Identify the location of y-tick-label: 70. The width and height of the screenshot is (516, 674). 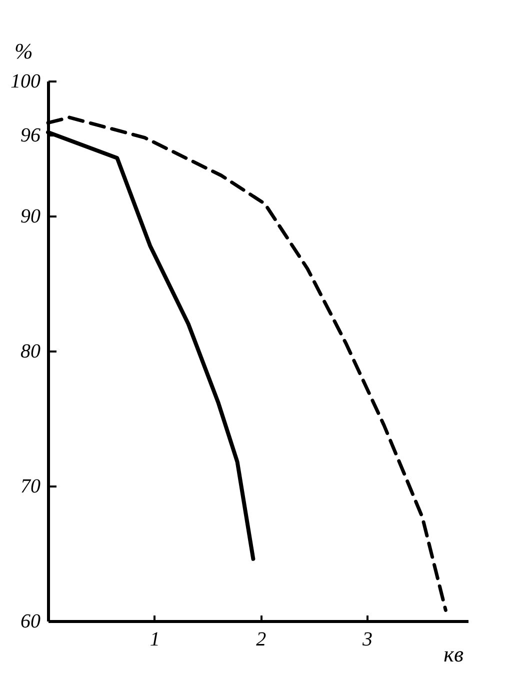
(30, 487).